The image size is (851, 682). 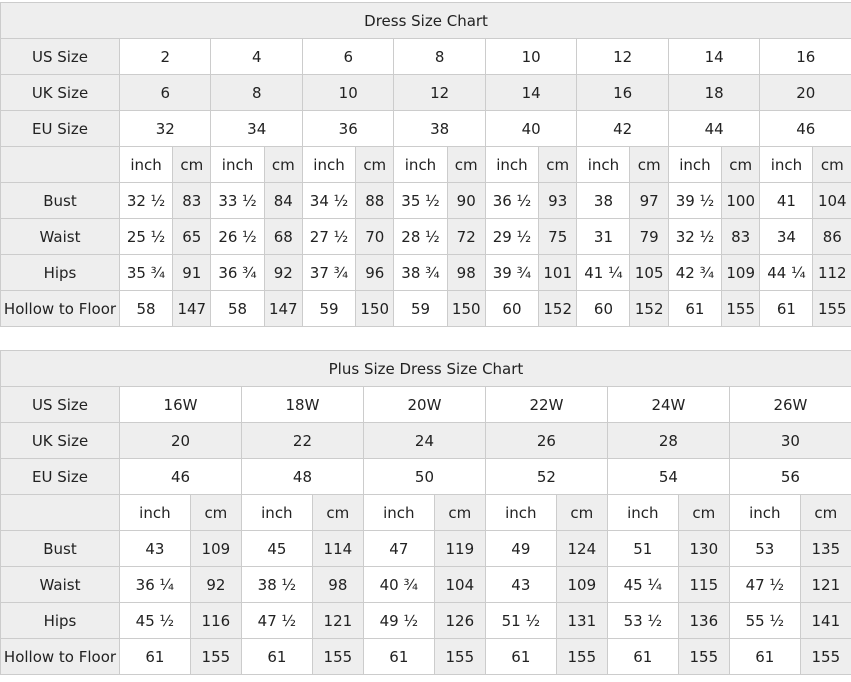 I want to click on measure-inch-cell: 60, so click(x=512, y=308).